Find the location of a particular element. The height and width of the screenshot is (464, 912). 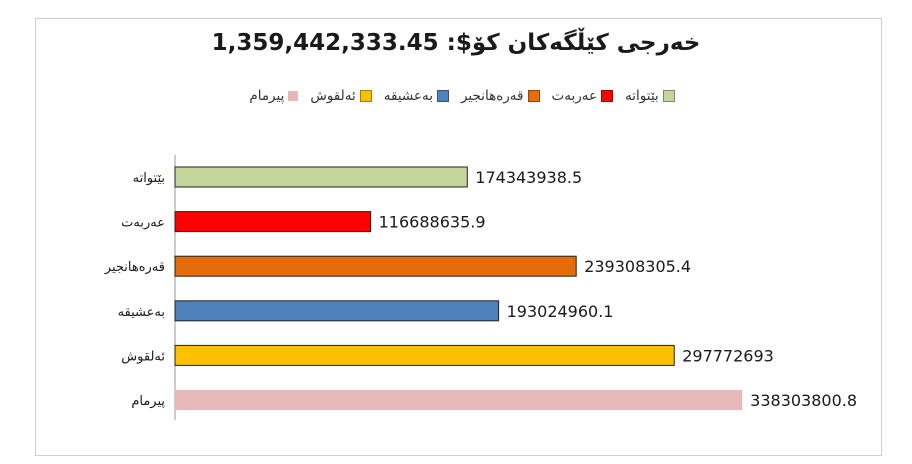

category-label: بێتواتە is located at coordinates (149, 178).